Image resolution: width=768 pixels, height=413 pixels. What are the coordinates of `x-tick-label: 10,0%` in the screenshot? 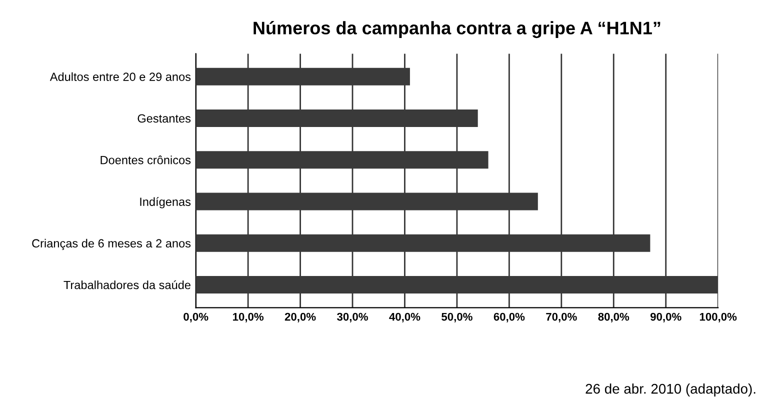 It's located at (248, 317).